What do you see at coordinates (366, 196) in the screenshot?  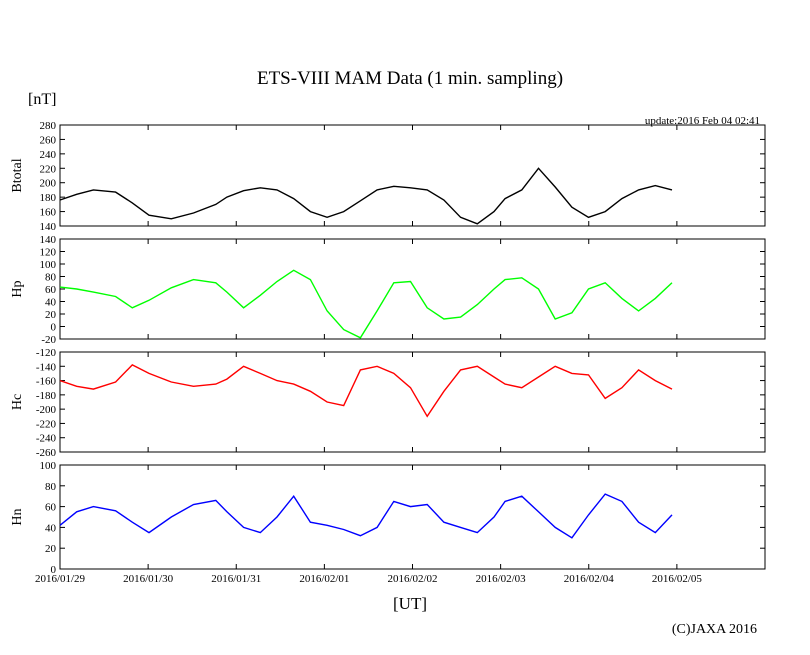 I see `series-line-btotal` at bounding box center [366, 196].